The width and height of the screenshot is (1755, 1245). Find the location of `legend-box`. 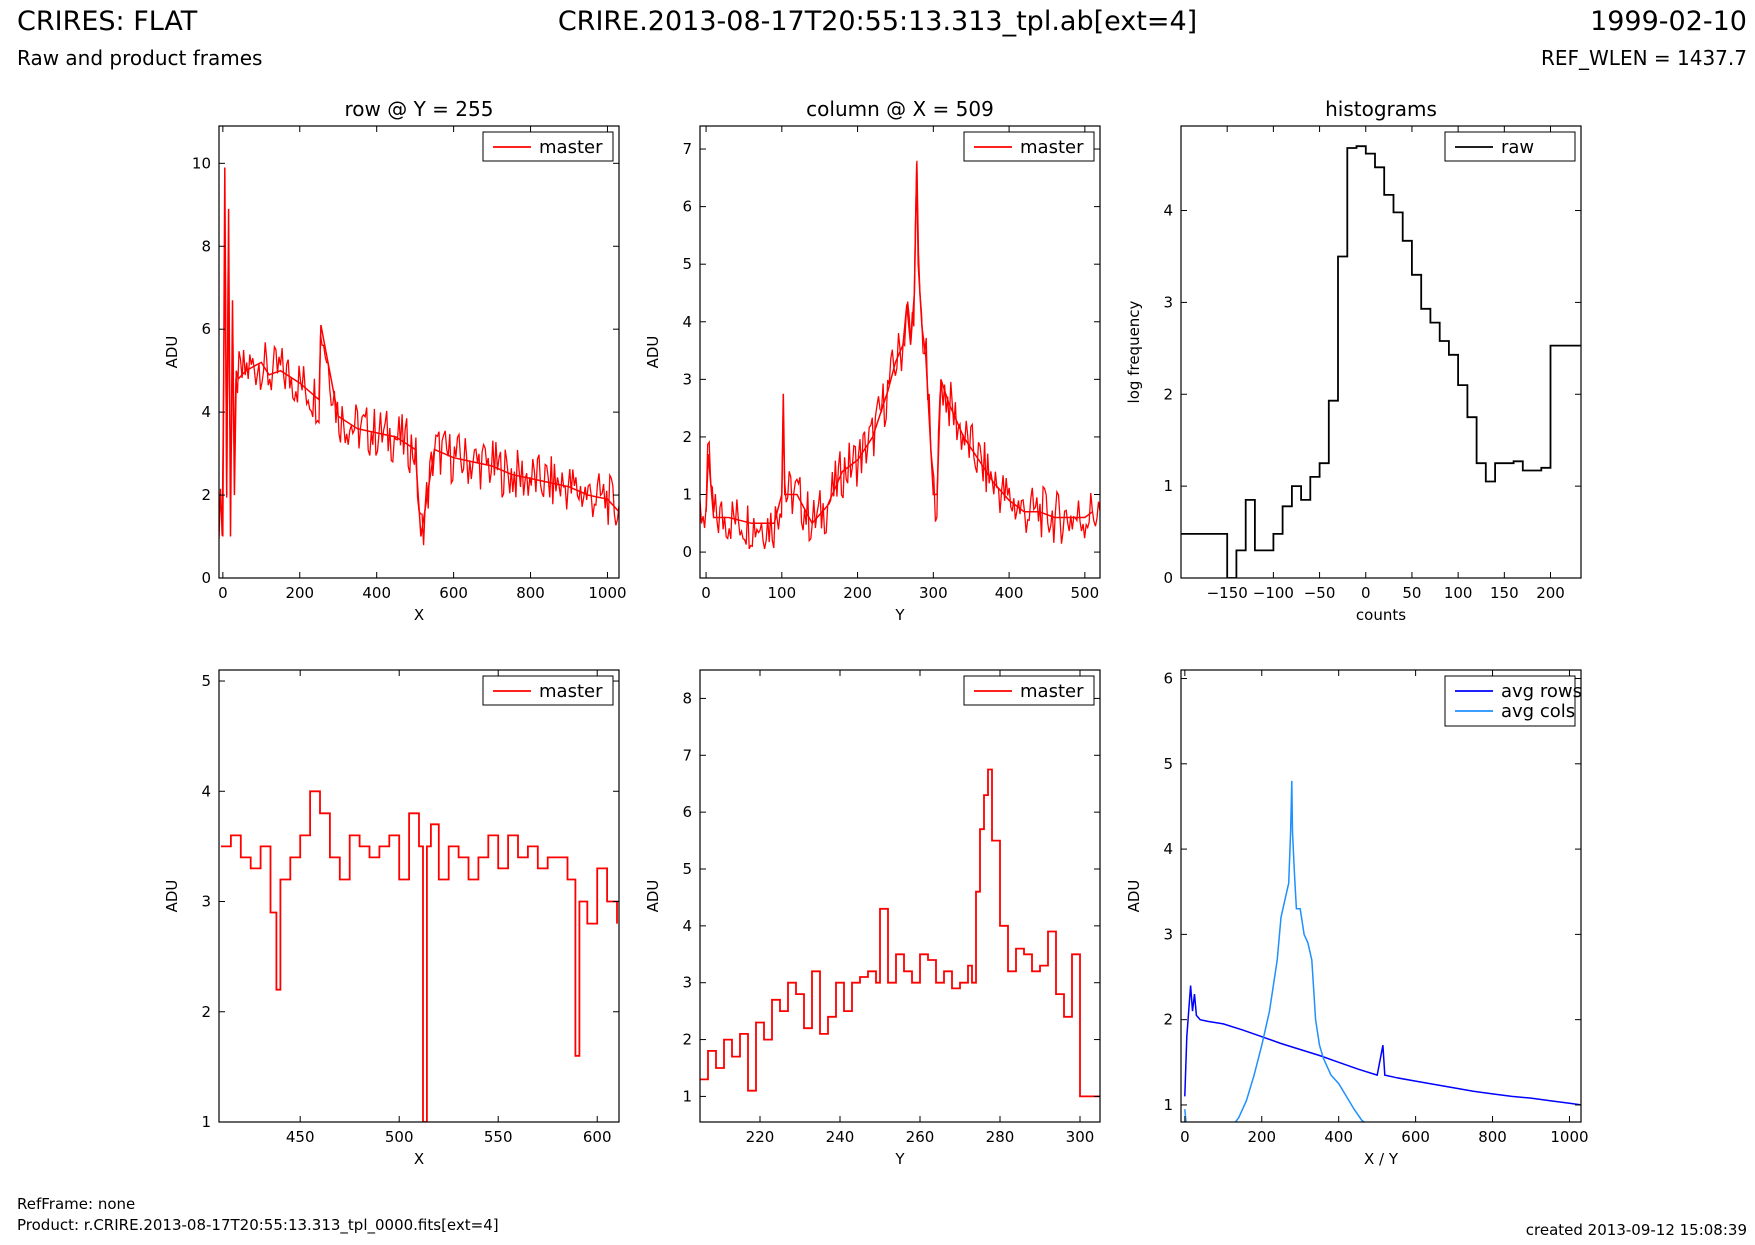

legend-box is located at coordinates (1510, 701).